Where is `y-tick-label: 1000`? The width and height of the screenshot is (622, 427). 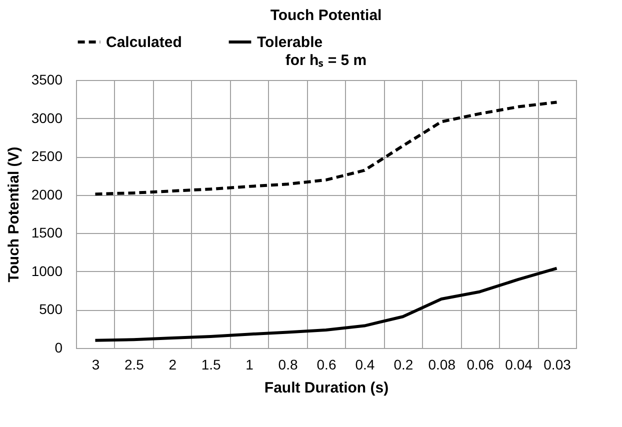
y-tick-label: 1000 is located at coordinates (47, 270).